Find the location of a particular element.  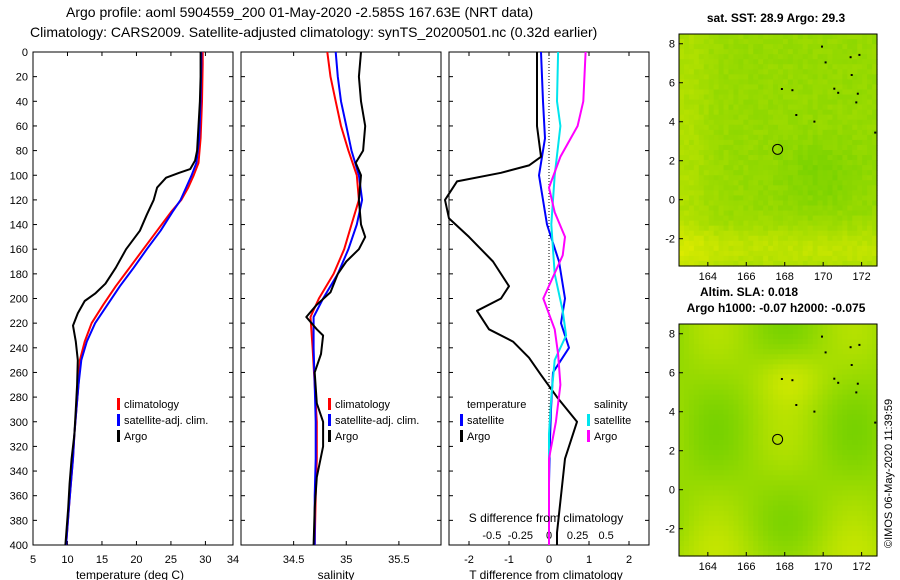

x-tick-label: -1 is located at coordinates (509, 560).